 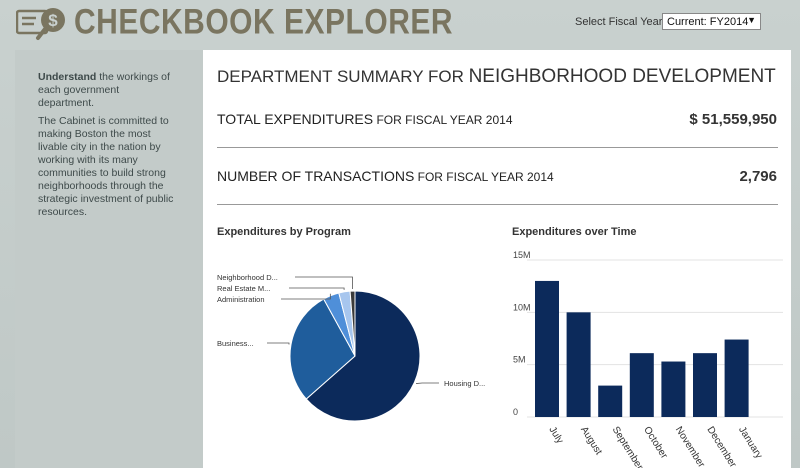 What do you see at coordinates (515, 412) in the screenshot?
I see `y-tick-label: 0` at bounding box center [515, 412].